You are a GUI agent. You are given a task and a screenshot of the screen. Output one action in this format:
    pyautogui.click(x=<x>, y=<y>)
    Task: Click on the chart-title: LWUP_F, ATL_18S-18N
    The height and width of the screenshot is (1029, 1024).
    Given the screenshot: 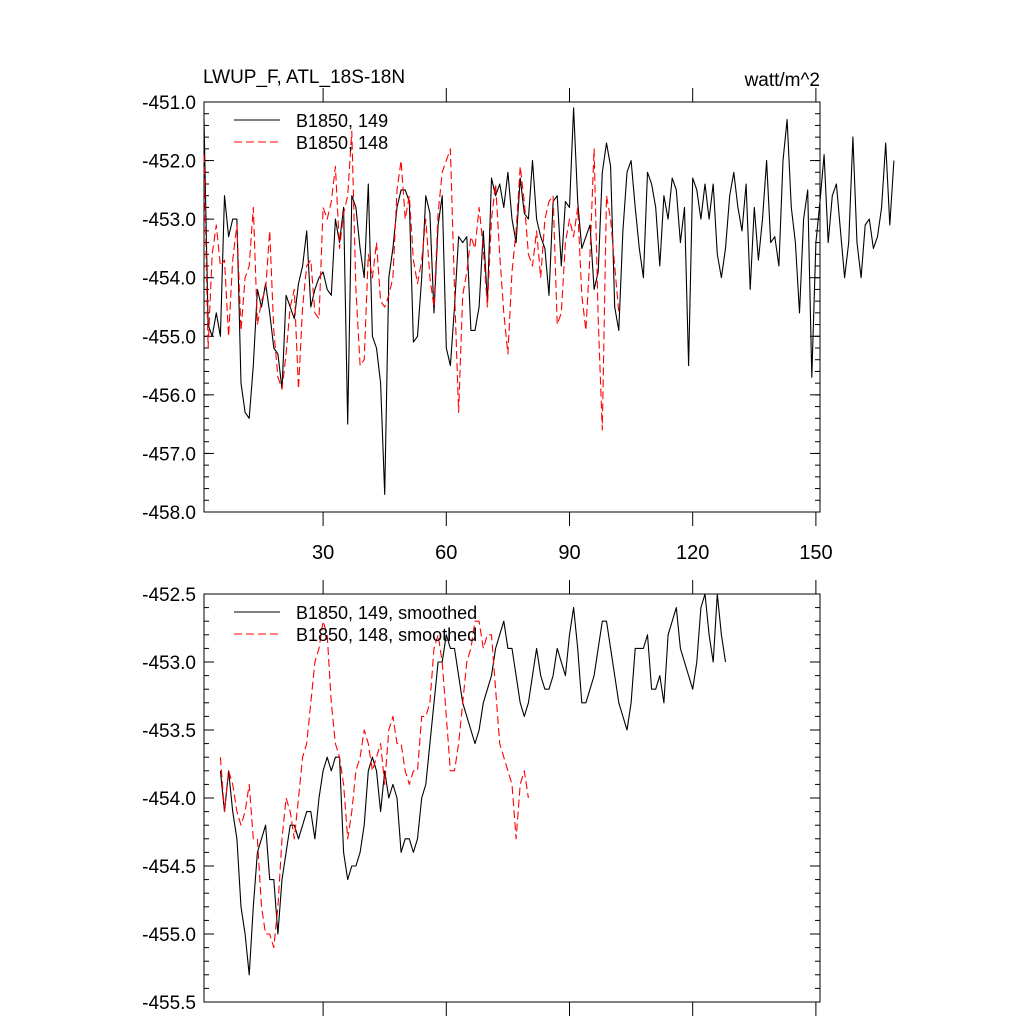 What is the action you would take?
    pyautogui.click(x=304, y=77)
    